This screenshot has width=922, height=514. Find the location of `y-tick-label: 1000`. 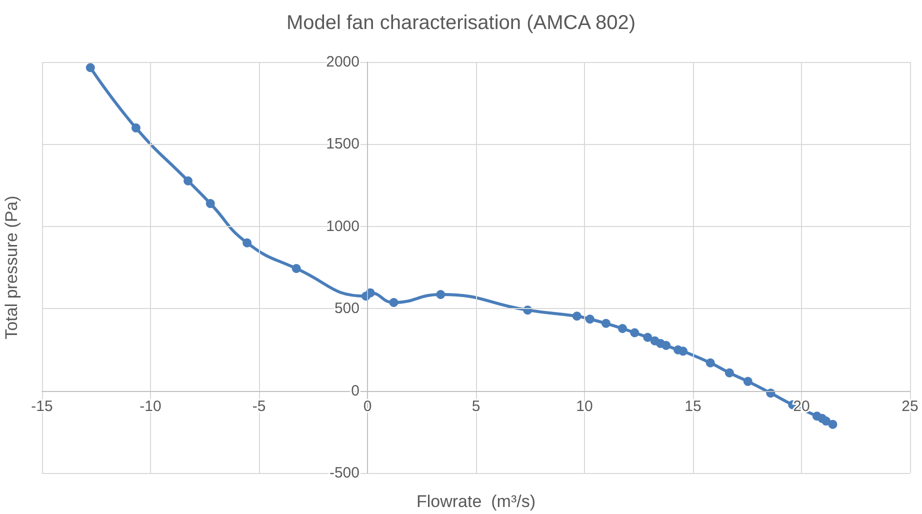

y-tick-label: 1000 is located at coordinates (343, 226).